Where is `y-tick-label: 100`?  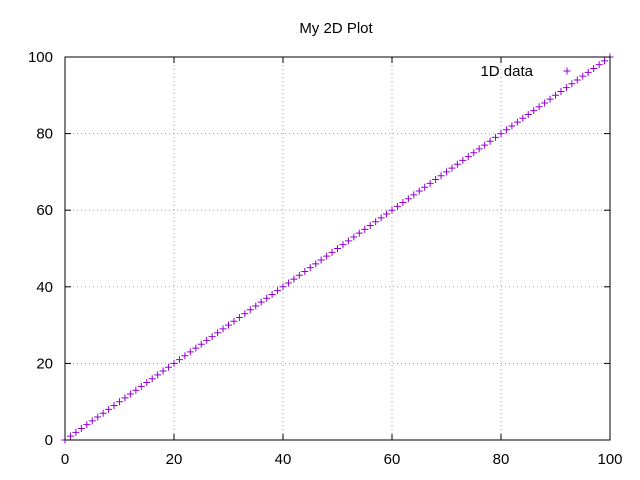
y-tick-label: 100 is located at coordinates (40, 57).